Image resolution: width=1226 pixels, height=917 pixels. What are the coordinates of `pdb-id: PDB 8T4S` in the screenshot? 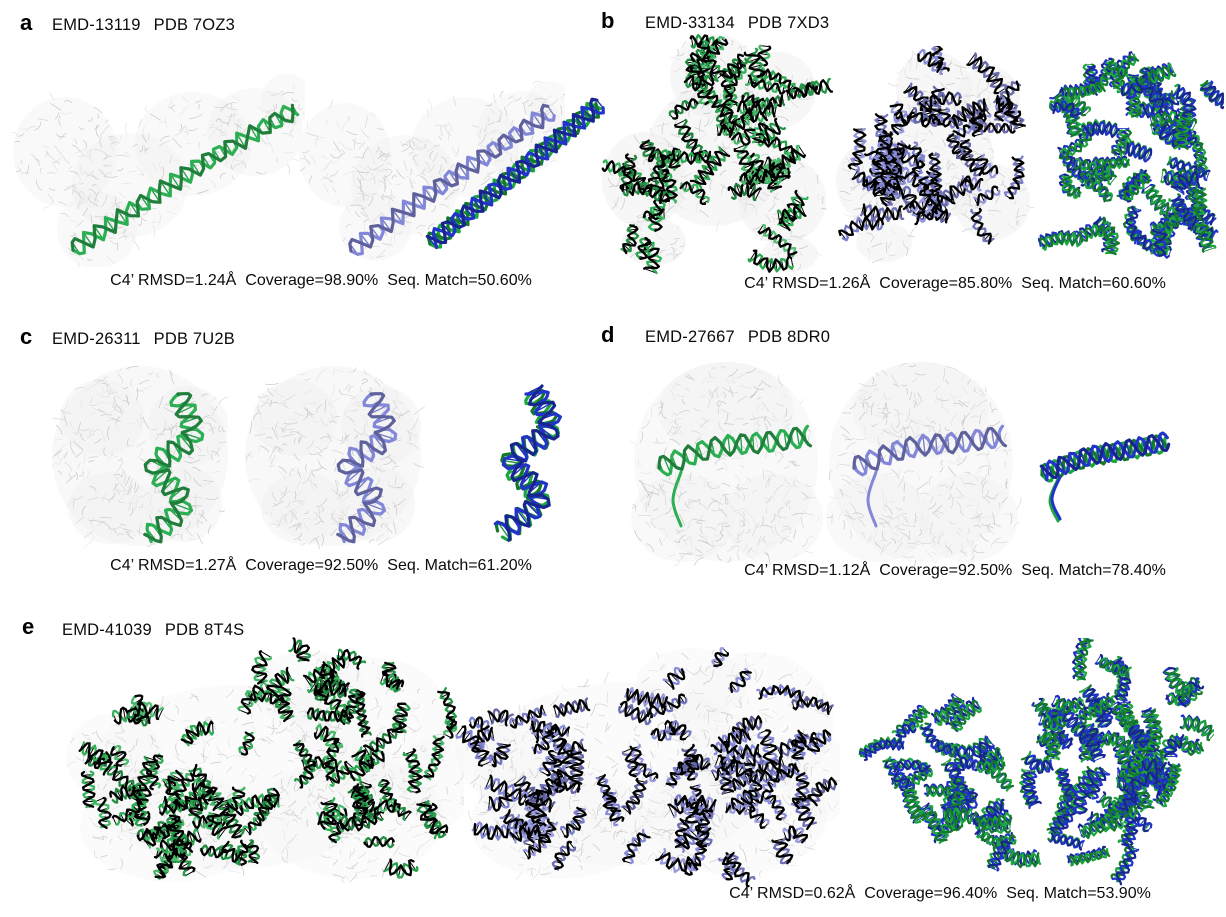 It's located at (204, 630).